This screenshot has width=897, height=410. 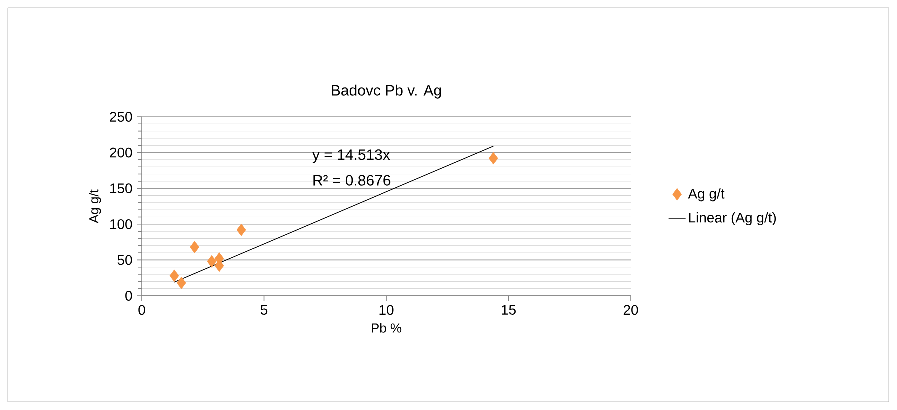 What do you see at coordinates (121, 117) in the screenshot?
I see `y-tick-label: 250` at bounding box center [121, 117].